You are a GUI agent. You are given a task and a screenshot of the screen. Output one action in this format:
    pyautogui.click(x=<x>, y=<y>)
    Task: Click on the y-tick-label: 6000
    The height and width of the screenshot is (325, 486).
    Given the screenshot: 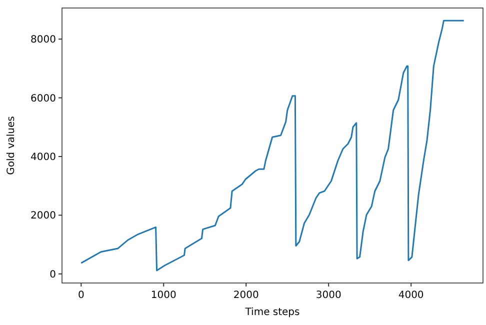 What is the action you would take?
    pyautogui.click(x=43, y=98)
    